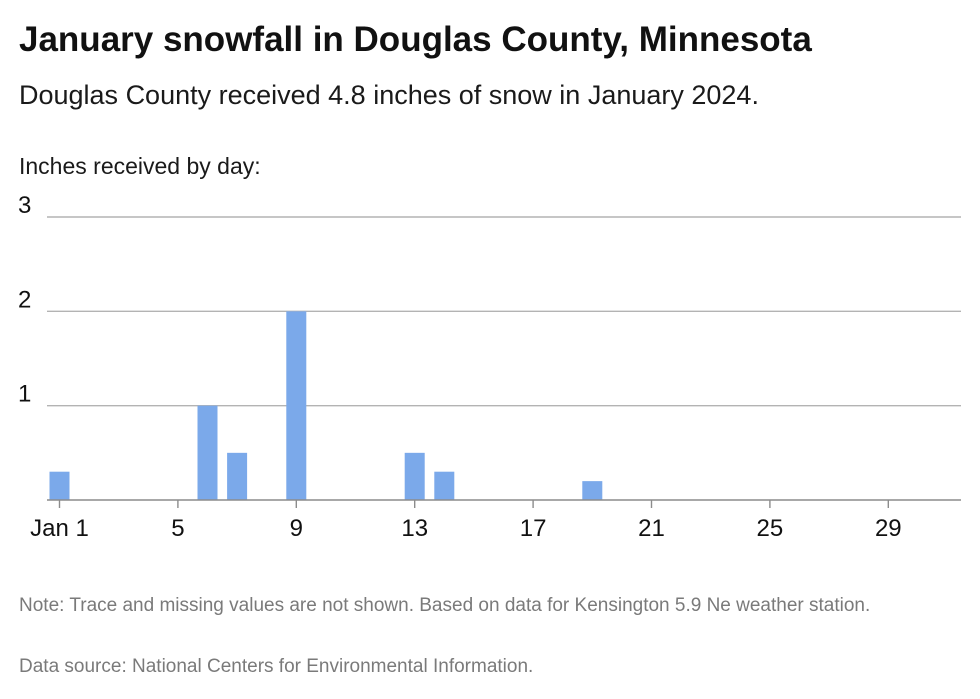 This screenshot has height=699, width=980. I want to click on x-tick-label: 25, so click(770, 528).